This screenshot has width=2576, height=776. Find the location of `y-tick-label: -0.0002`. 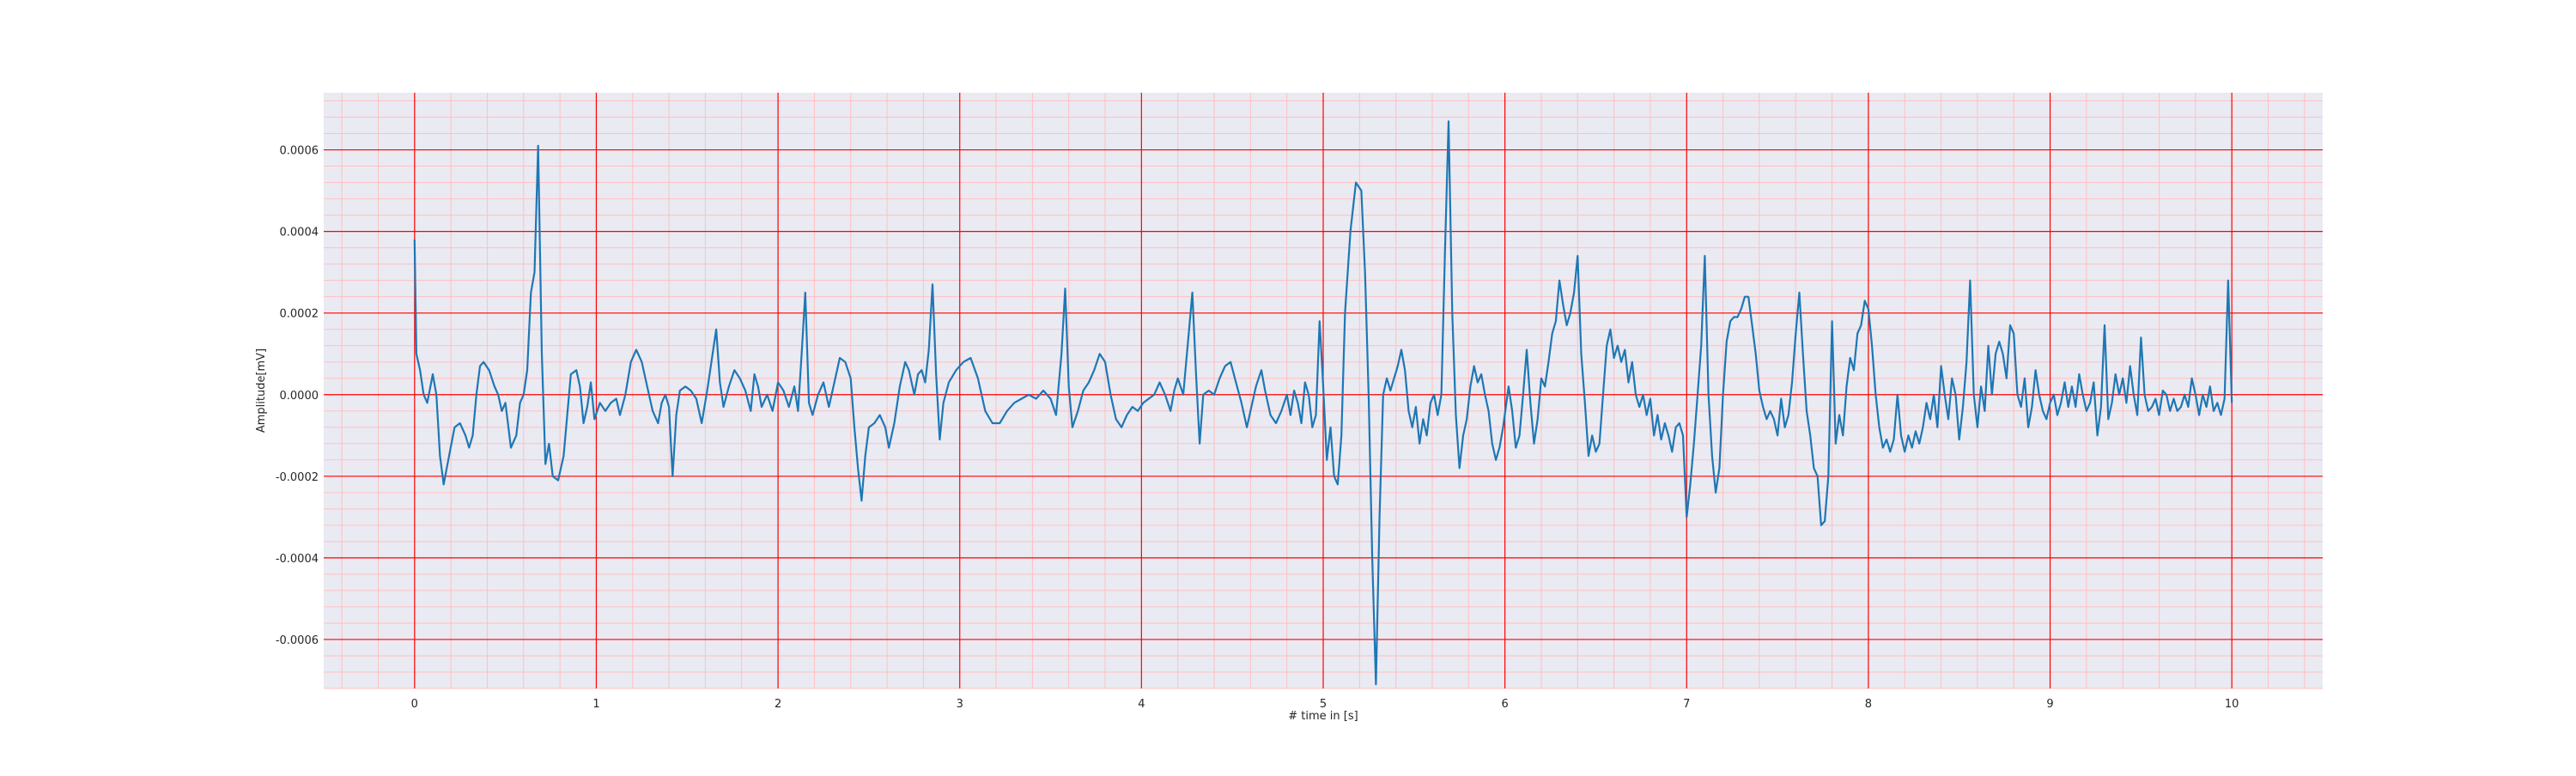

y-tick-label: -0.0002 is located at coordinates (297, 478).